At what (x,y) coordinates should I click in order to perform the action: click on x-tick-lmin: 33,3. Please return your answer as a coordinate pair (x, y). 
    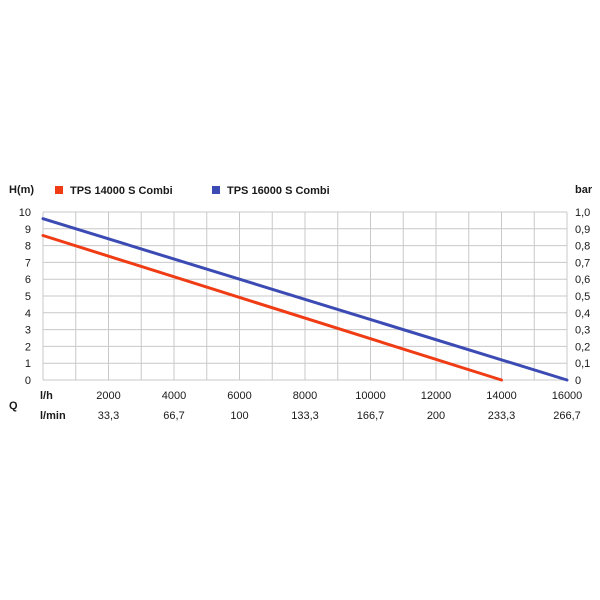
    Looking at the image, I should click on (108, 416).